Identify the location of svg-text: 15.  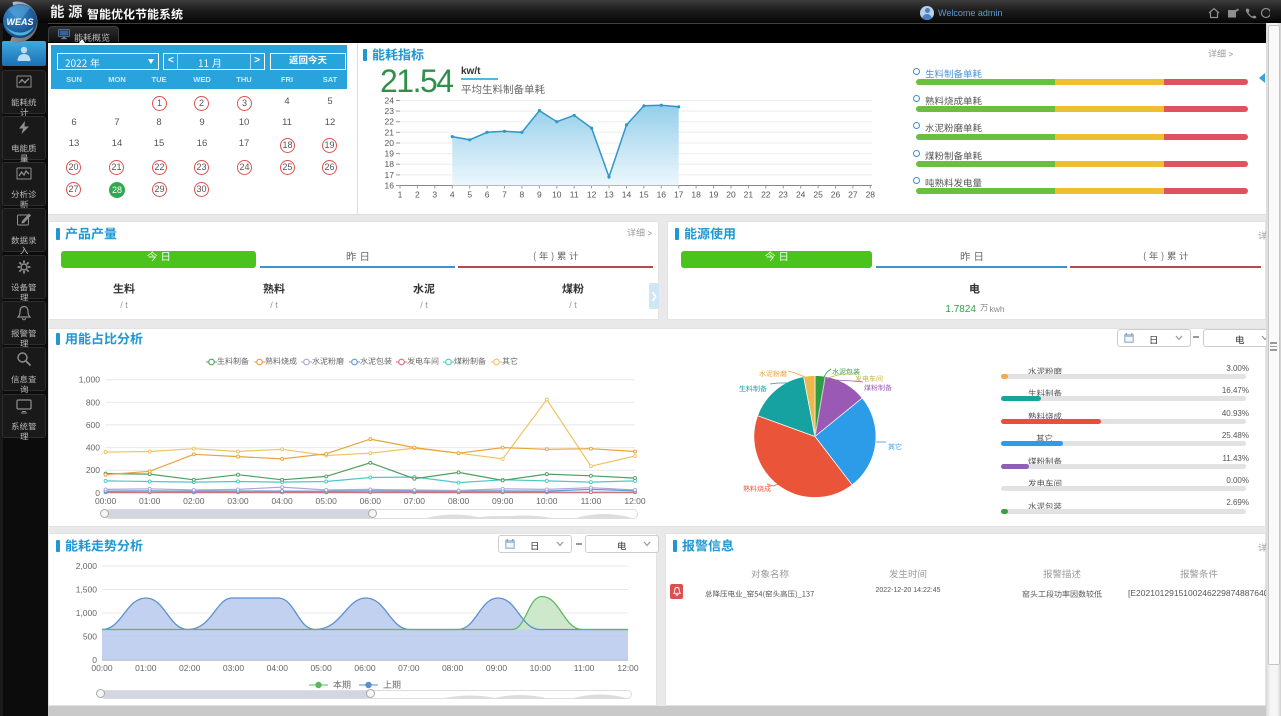
(644, 195).